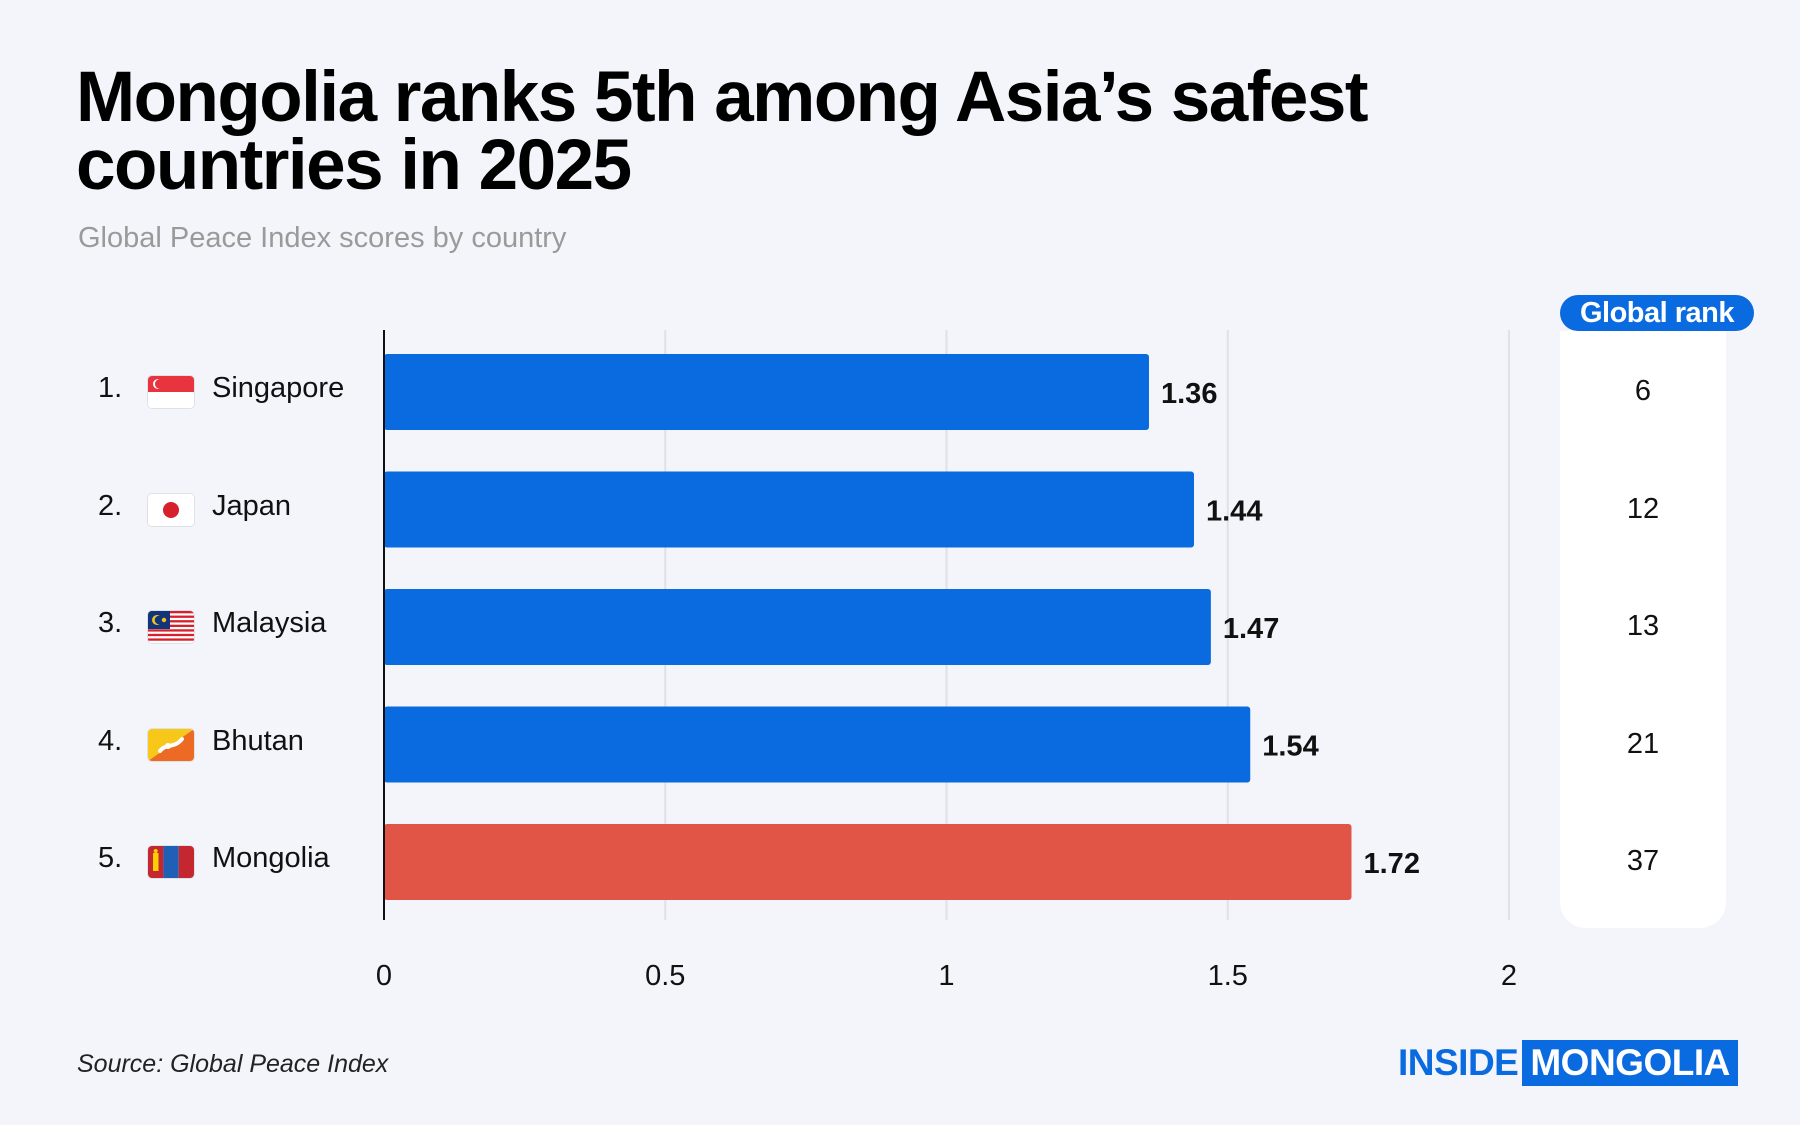 The width and height of the screenshot is (1800, 1125). I want to click on rank-number: 2., so click(110, 505).